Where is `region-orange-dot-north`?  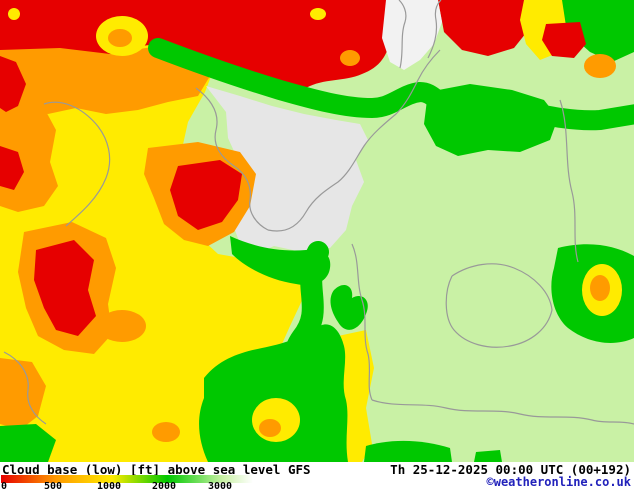
region-orange-dot-north is located at coordinates (350, 58).